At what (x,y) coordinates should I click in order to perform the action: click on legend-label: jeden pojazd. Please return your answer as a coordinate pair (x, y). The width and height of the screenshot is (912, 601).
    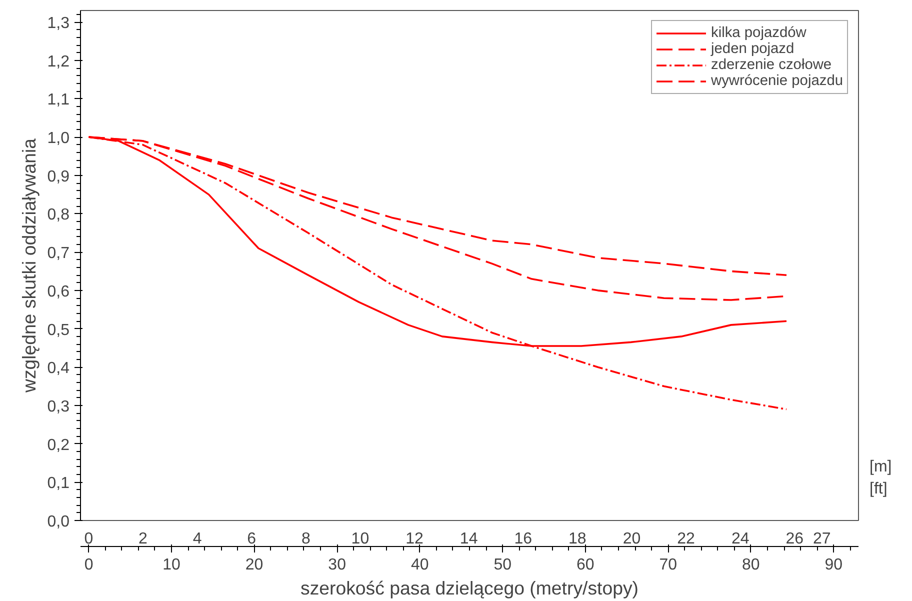
    Looking at the image, I should click on (752, 49).